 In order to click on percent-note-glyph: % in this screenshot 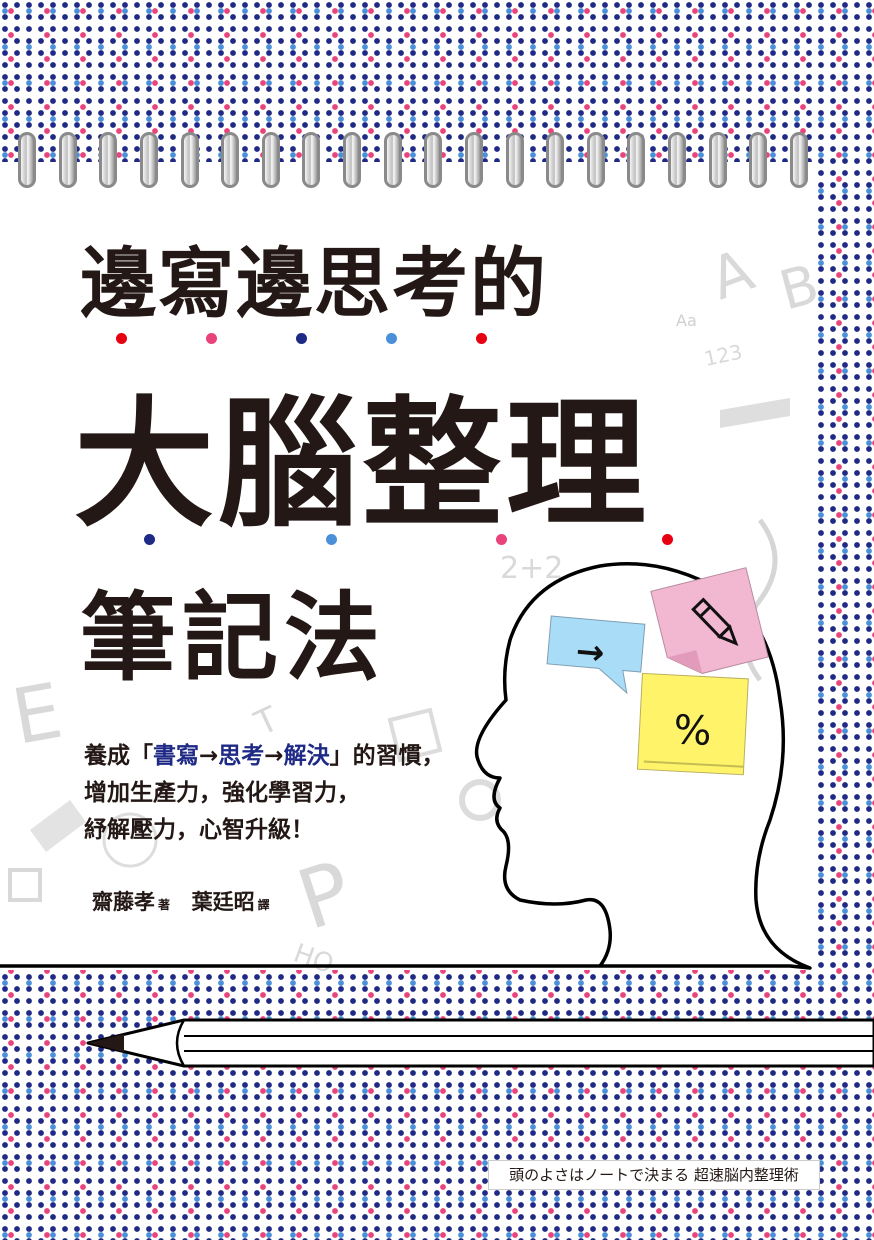, I will do `click(692, 731)`.